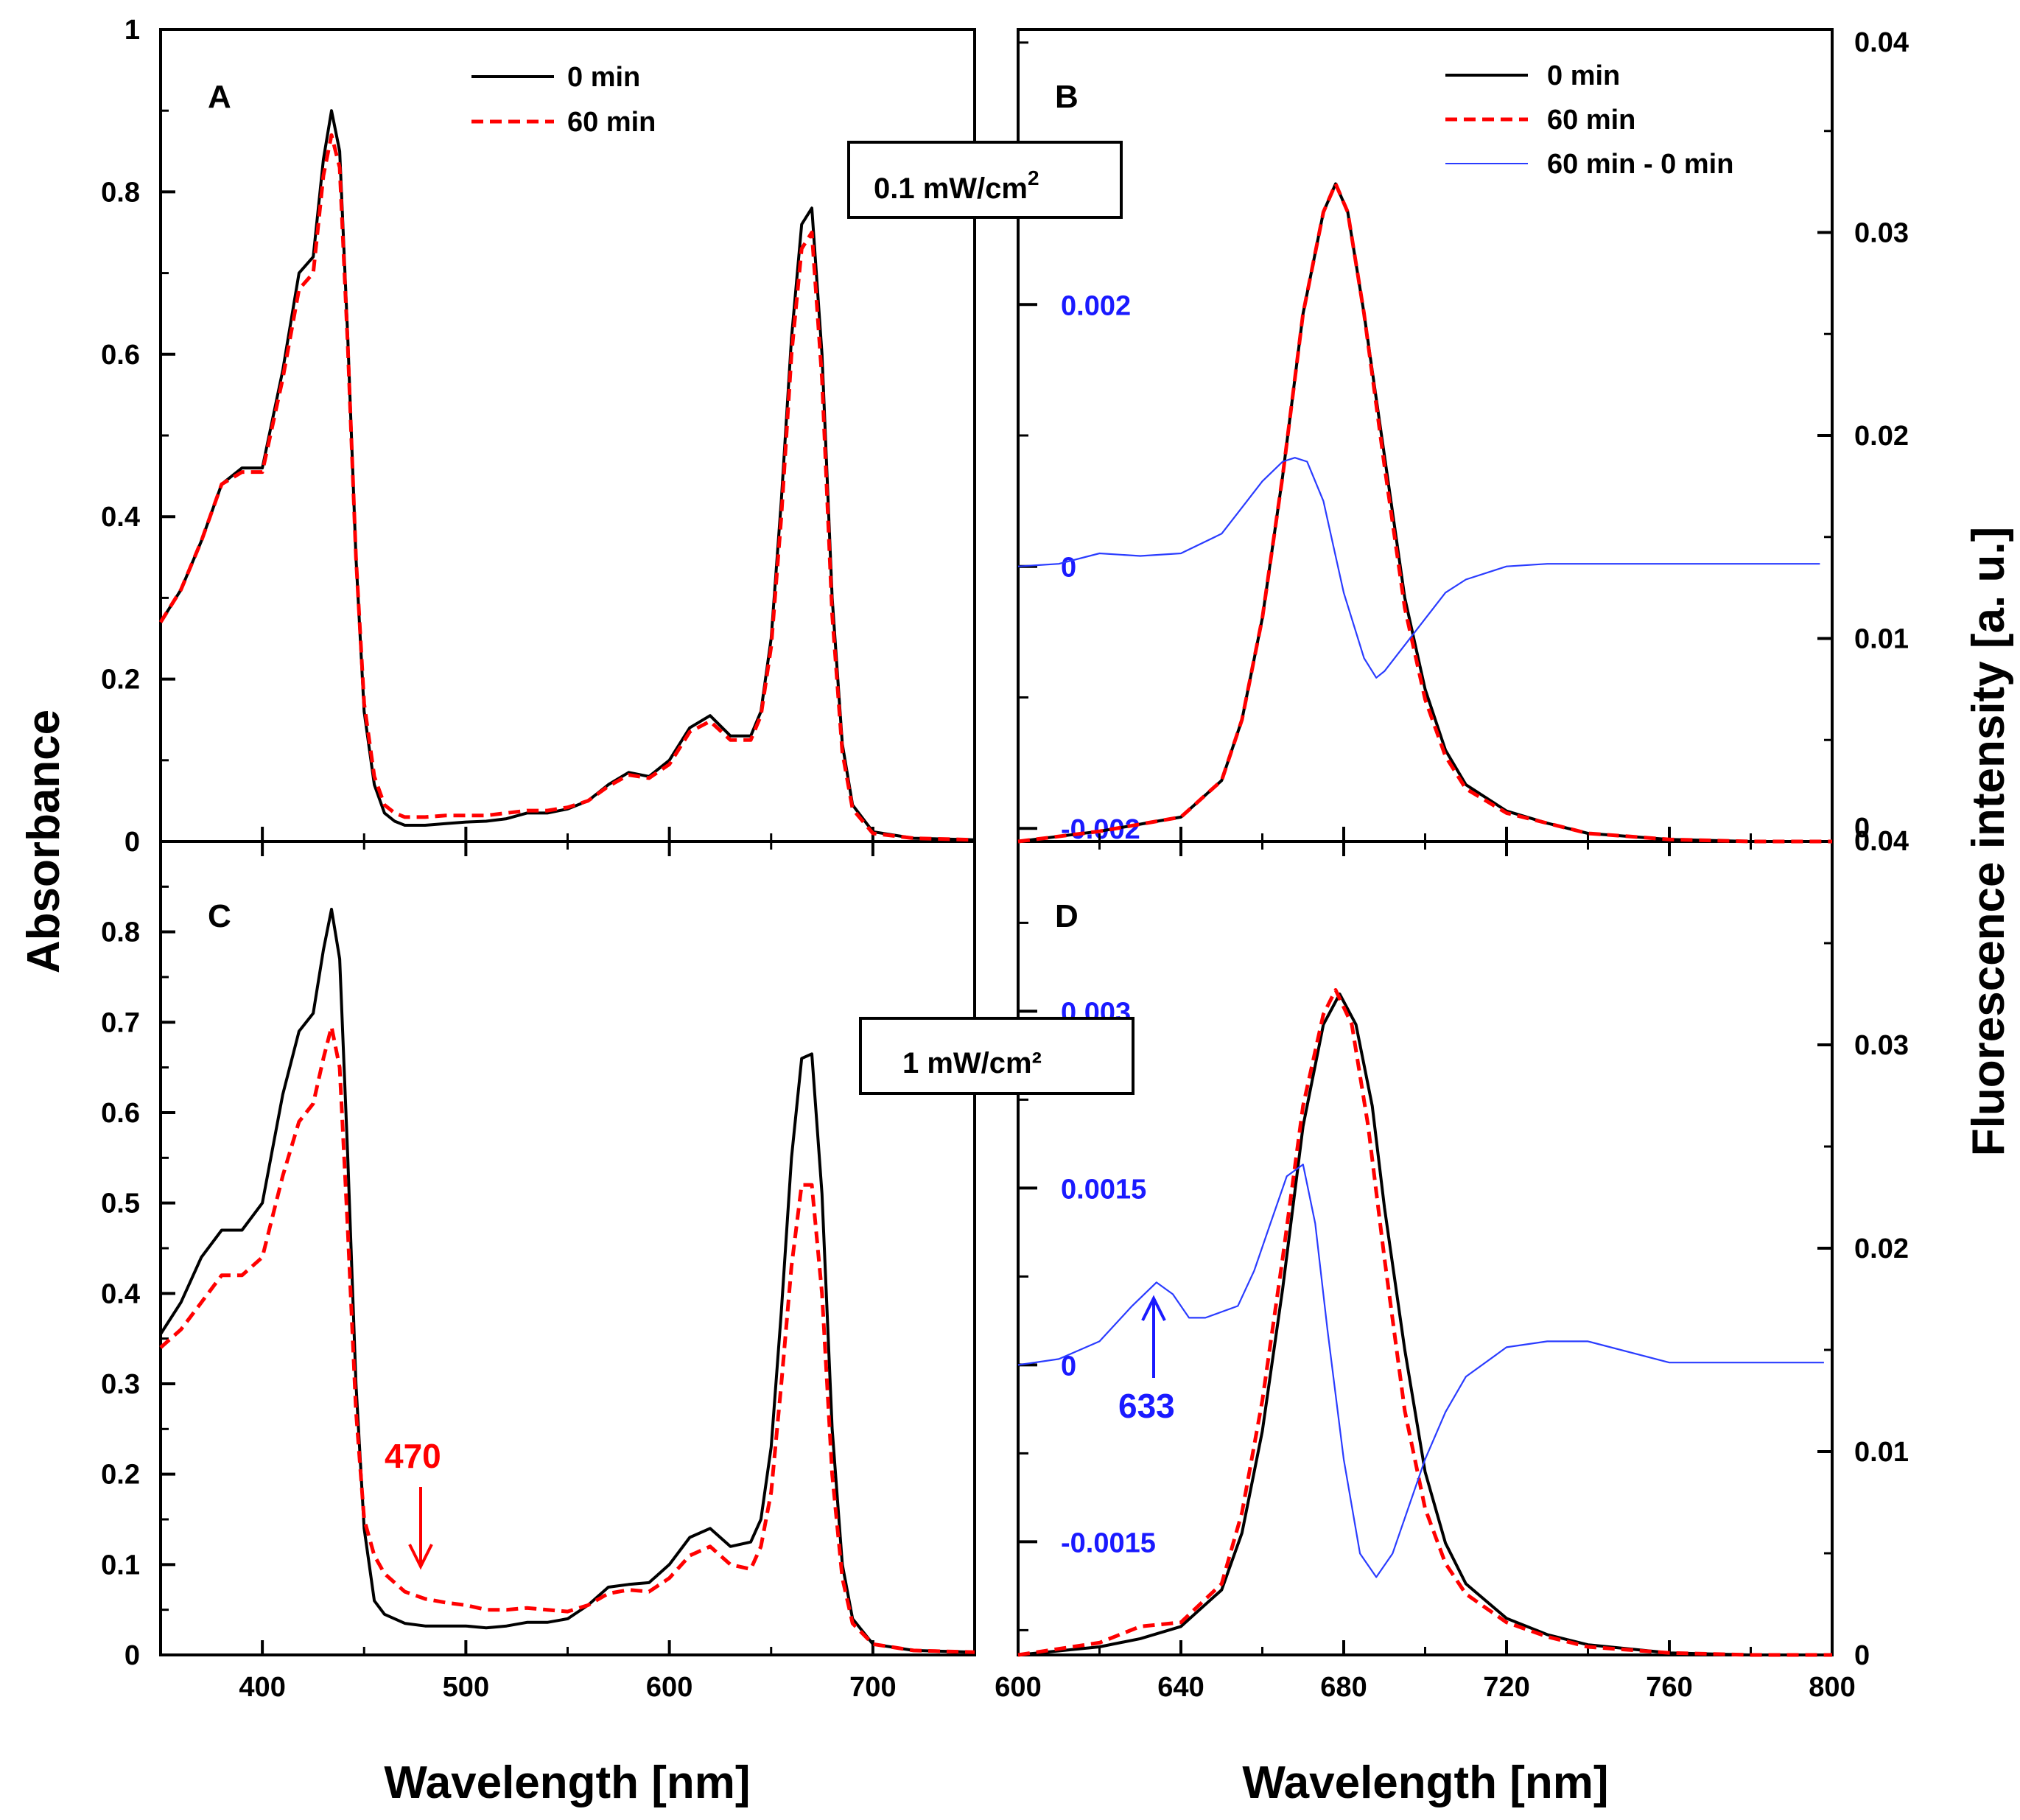 This screenshot has width=2020, height=1820. What do you see at coordinates (1068, 1366) in the screenshot?
I see `panel-d-blue-tick-label: 0` at bounding box center [1068, 1366].